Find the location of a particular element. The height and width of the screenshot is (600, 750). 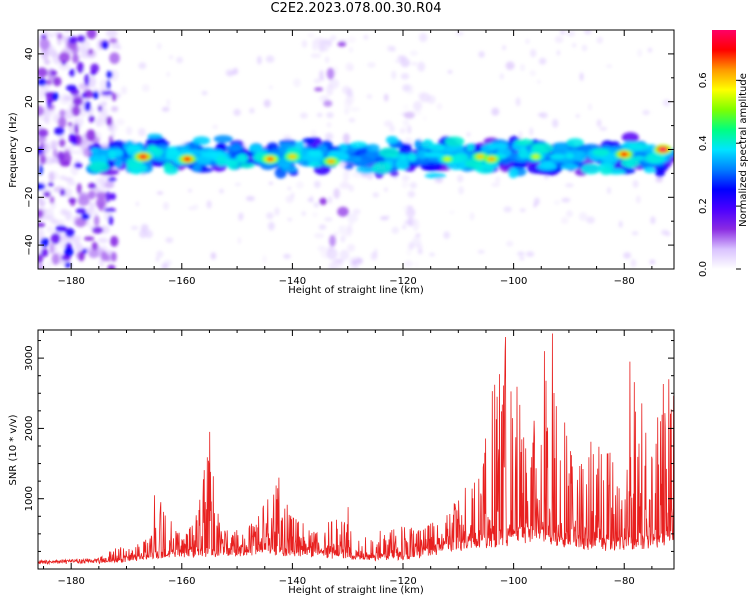

spectrogram-x-axis-label: Height of straight line (km) is located at coordinates (356, 290).